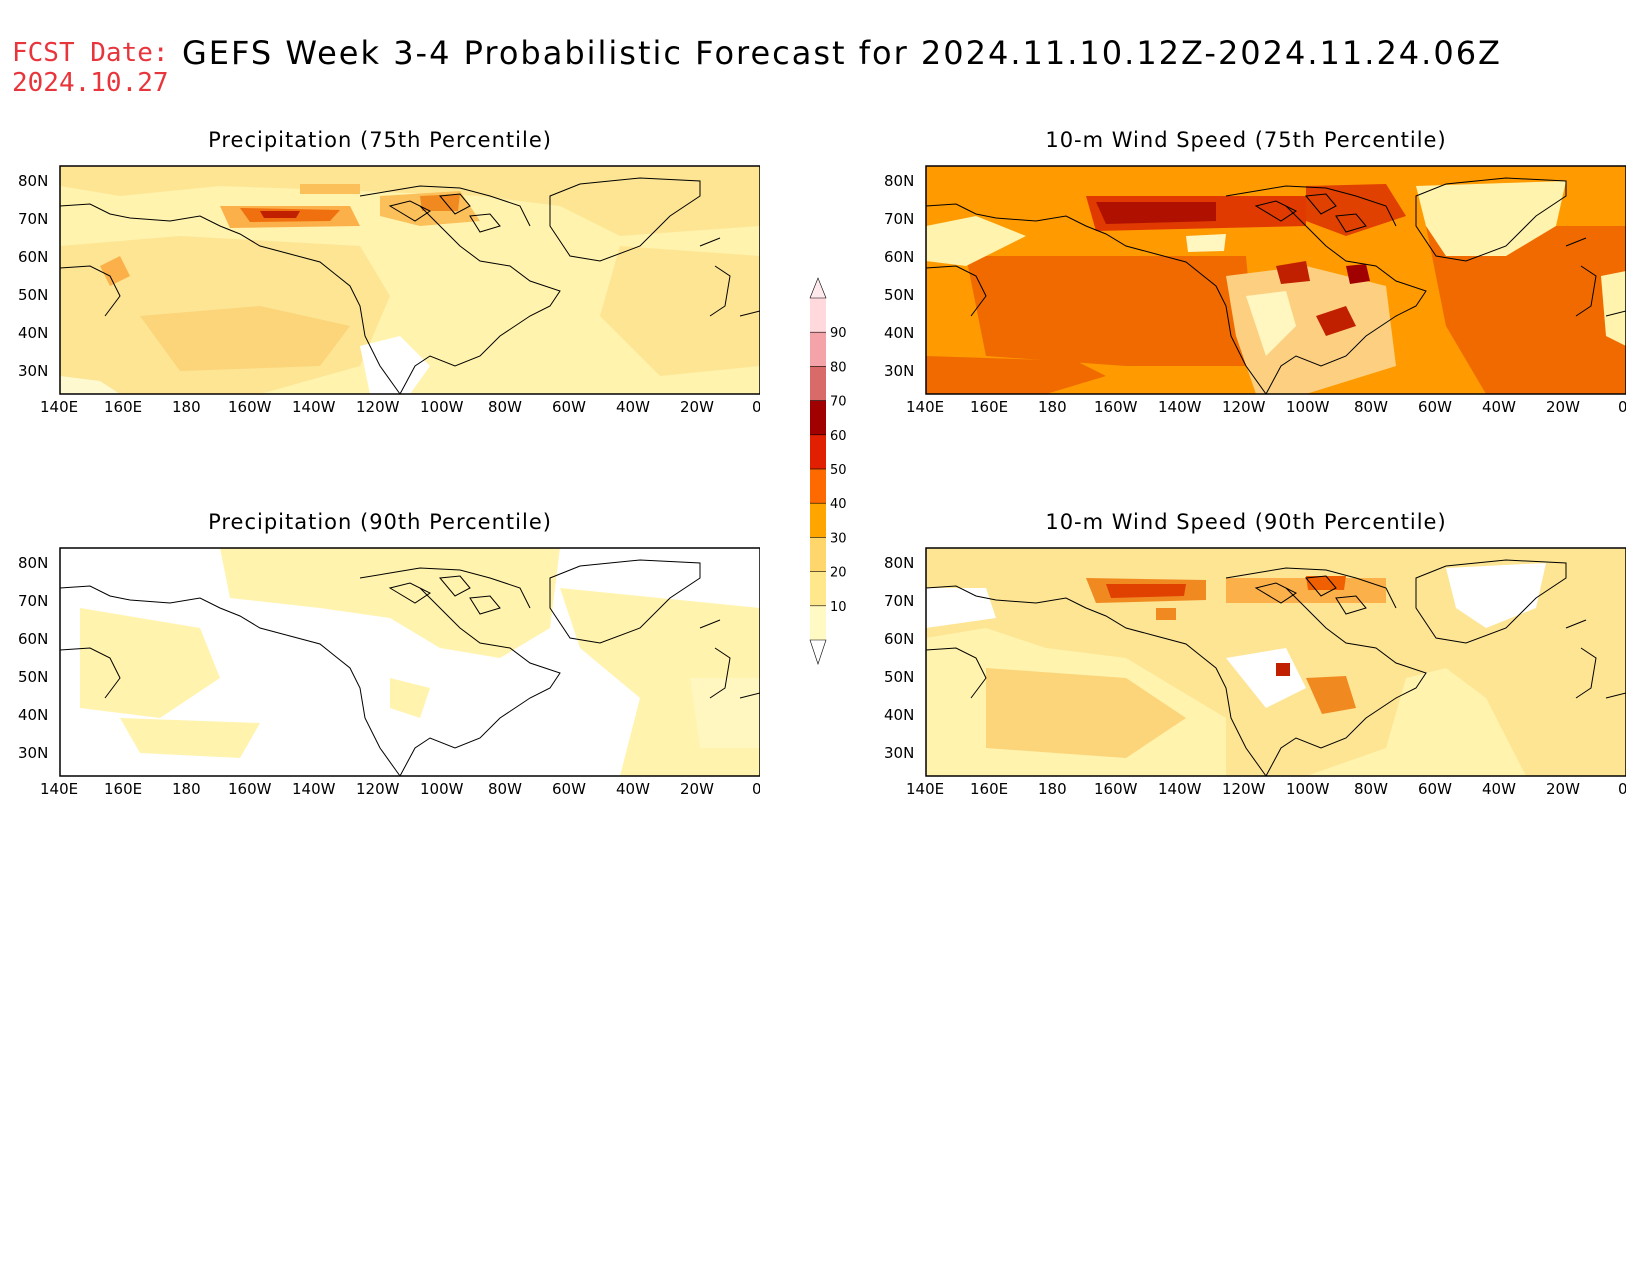 The height and width of the screenshot is (1275, 1650). I want to click on colorbar-top-arrow, so click(818, 288).